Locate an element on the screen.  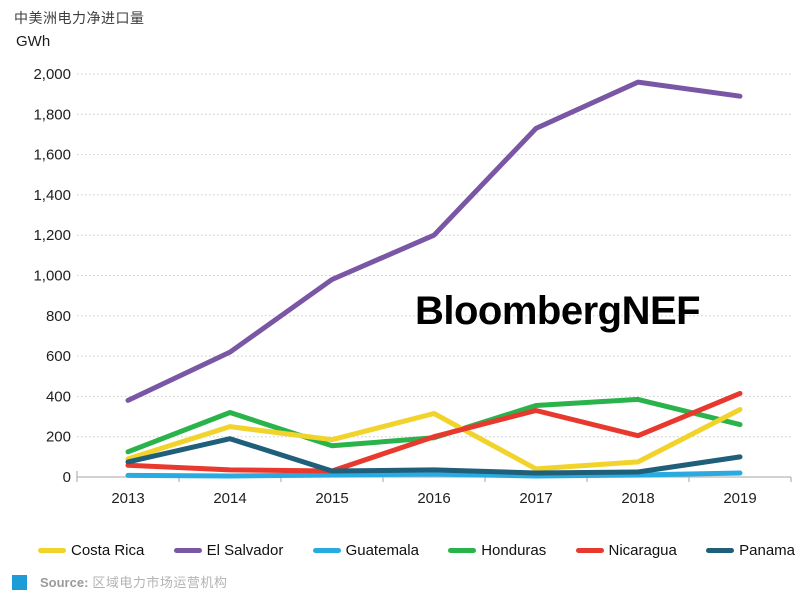
legend-item-nicaragua: Nicaragua is located at coordinates (626, 550).